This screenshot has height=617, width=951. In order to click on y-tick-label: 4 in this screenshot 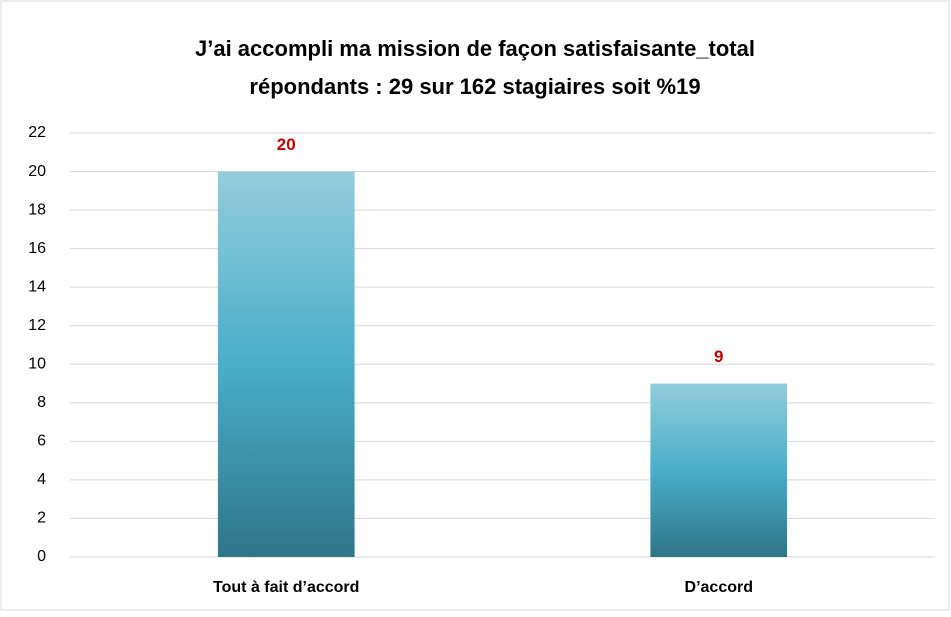, I will do `click(41, 479)`.